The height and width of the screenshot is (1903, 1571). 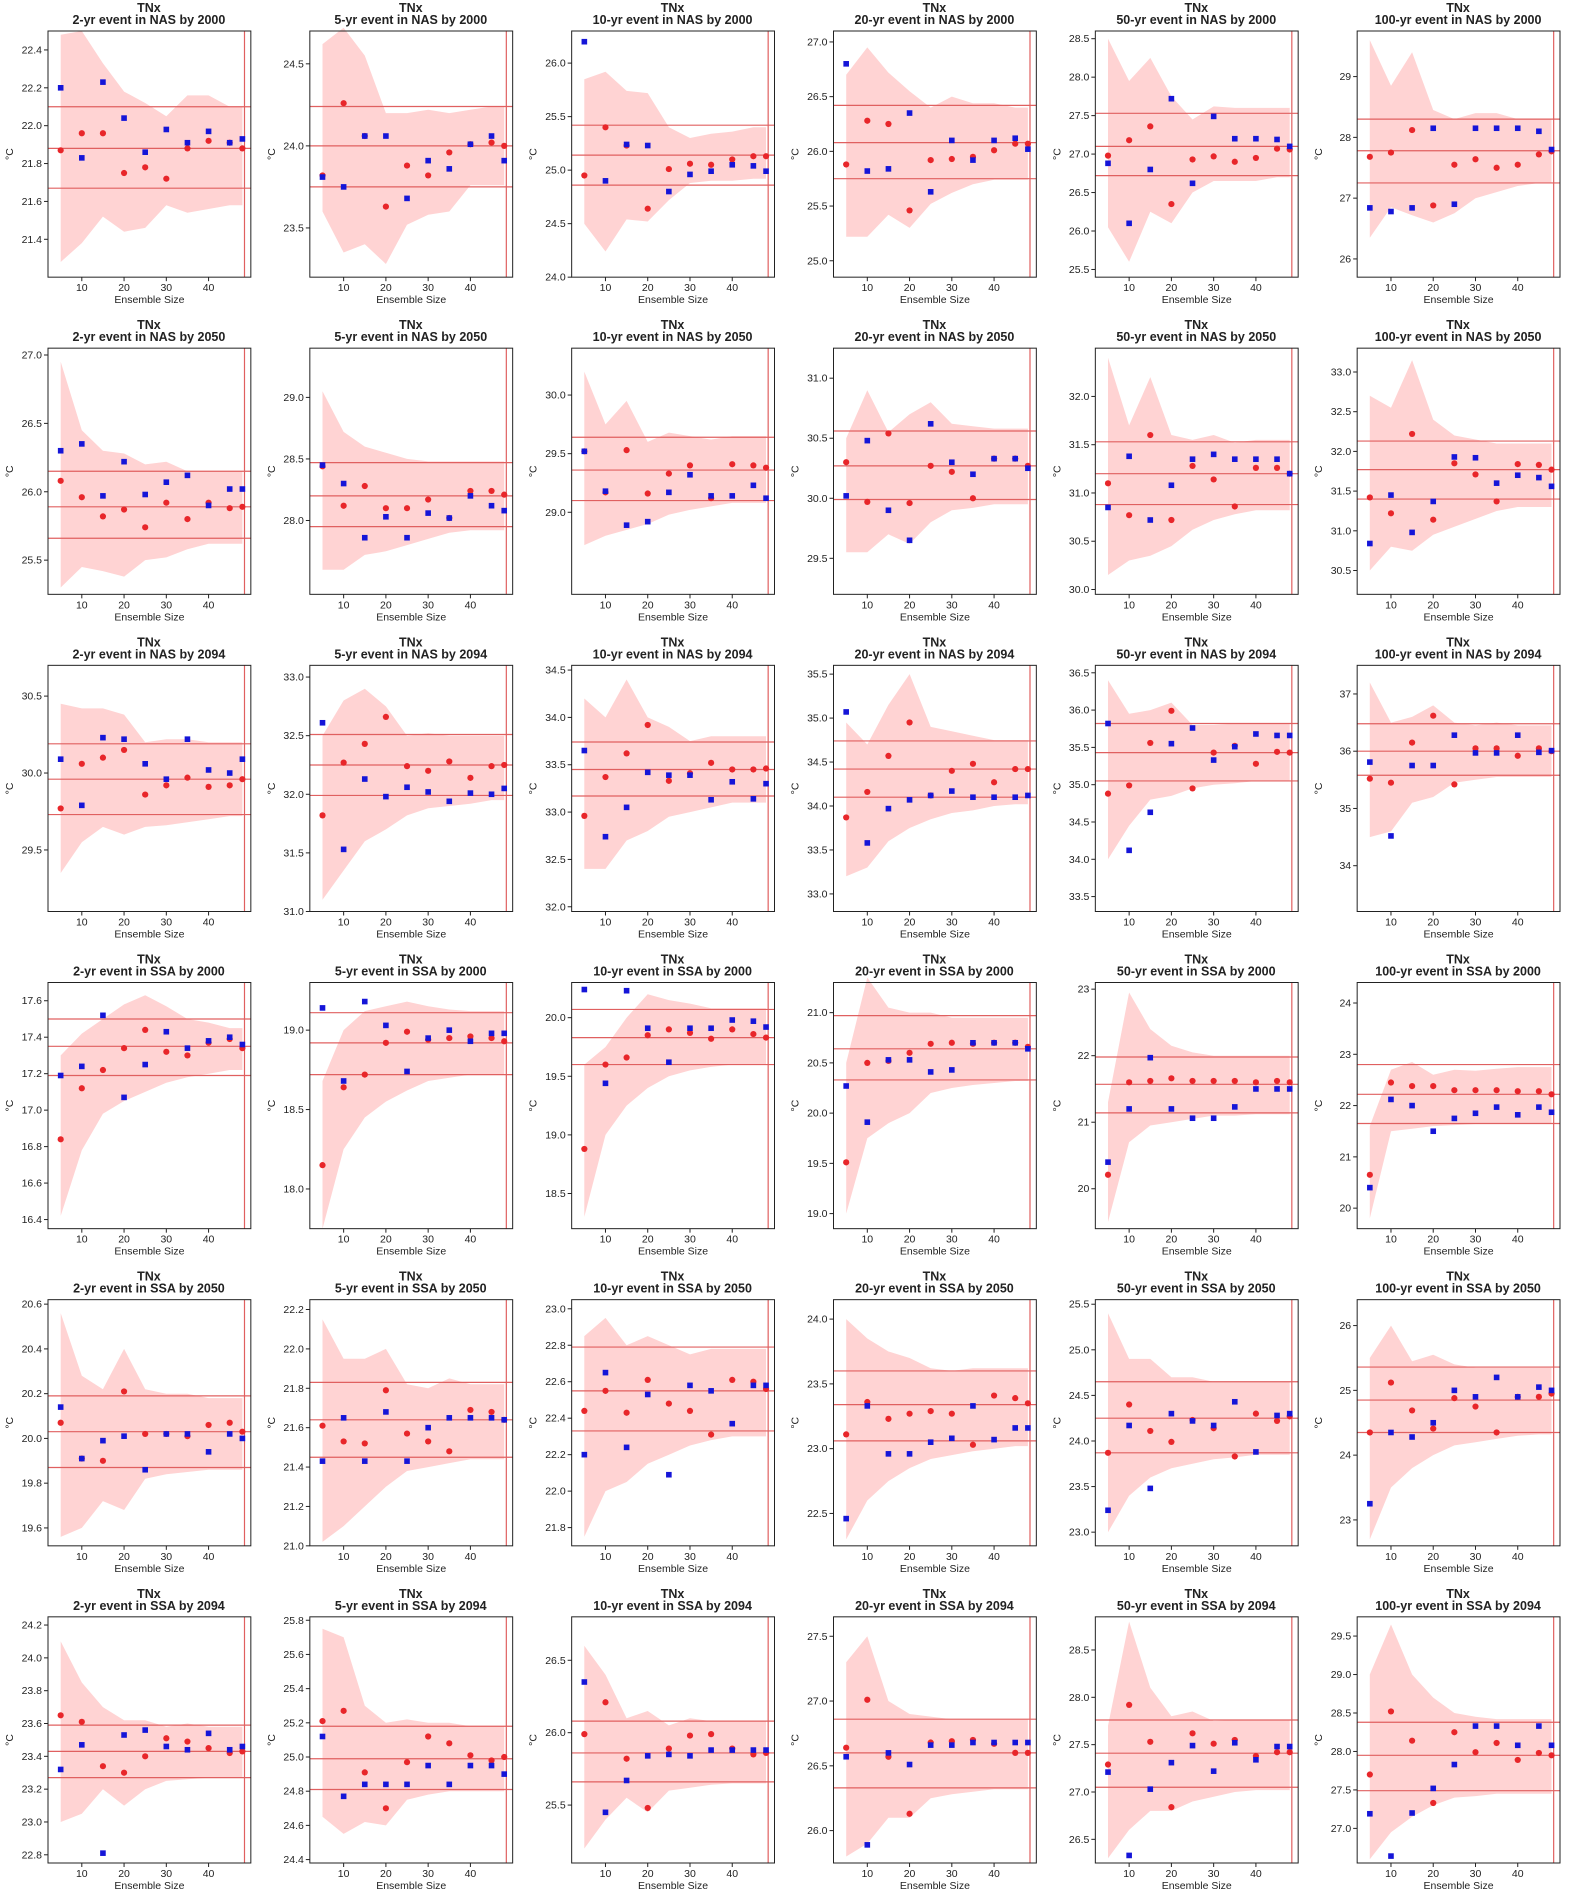 I want to click on y-tick-label: 24.0, so click(x=293, y=146).